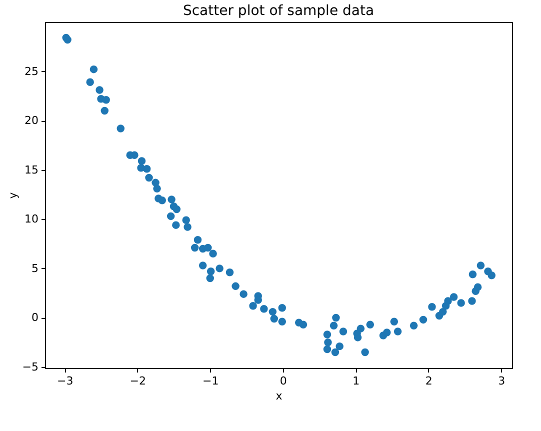  Describe the element at coordinates (65, 381) in the screenshot. I see `x-tick-label: −3` at that location.